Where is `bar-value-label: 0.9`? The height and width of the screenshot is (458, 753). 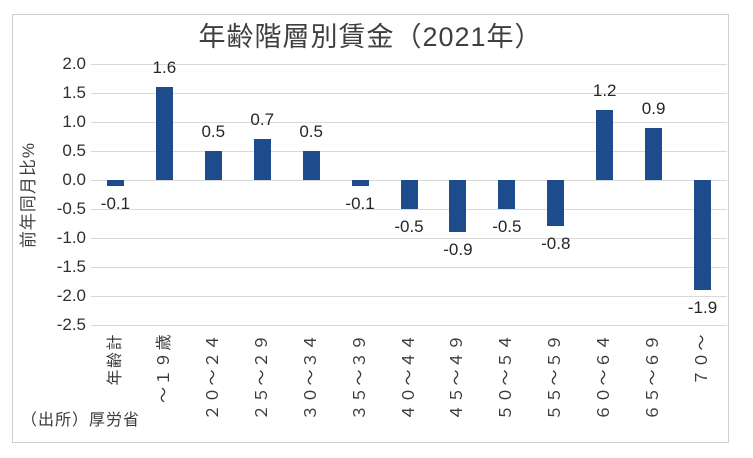
bar-value-label: 0.9 is located at coordinates (653, 108).